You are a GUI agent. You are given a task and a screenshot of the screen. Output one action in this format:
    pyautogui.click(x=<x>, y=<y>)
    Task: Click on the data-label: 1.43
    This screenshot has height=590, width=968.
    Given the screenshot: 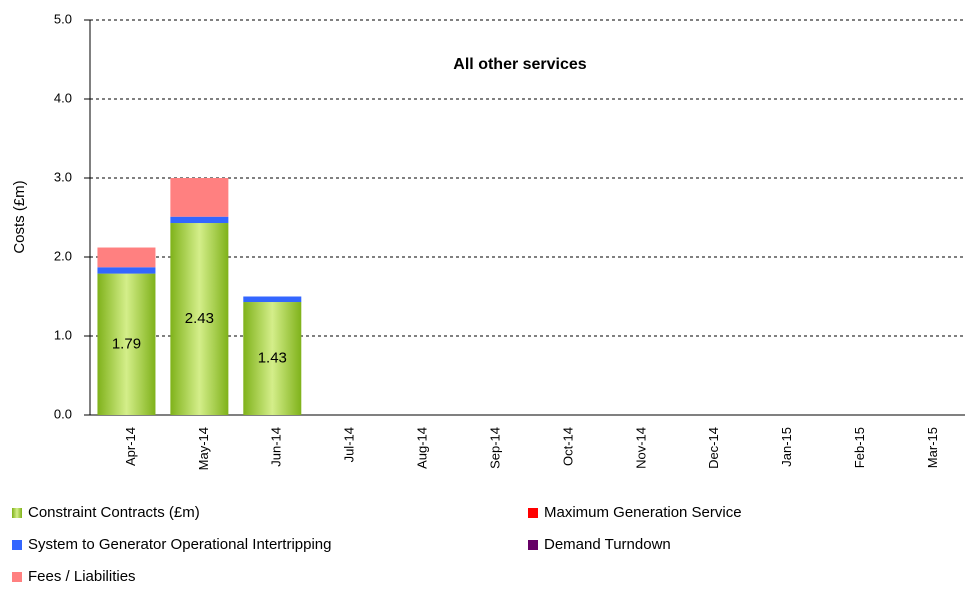 What is the action you would take?
    pyautogui.click(x=272, y=357)
    